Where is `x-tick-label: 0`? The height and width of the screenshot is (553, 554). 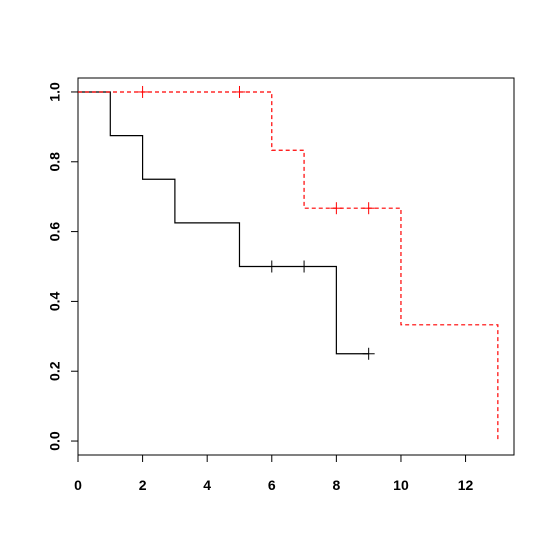 x-tick-label: 0 is located at coordinates (78, 485).